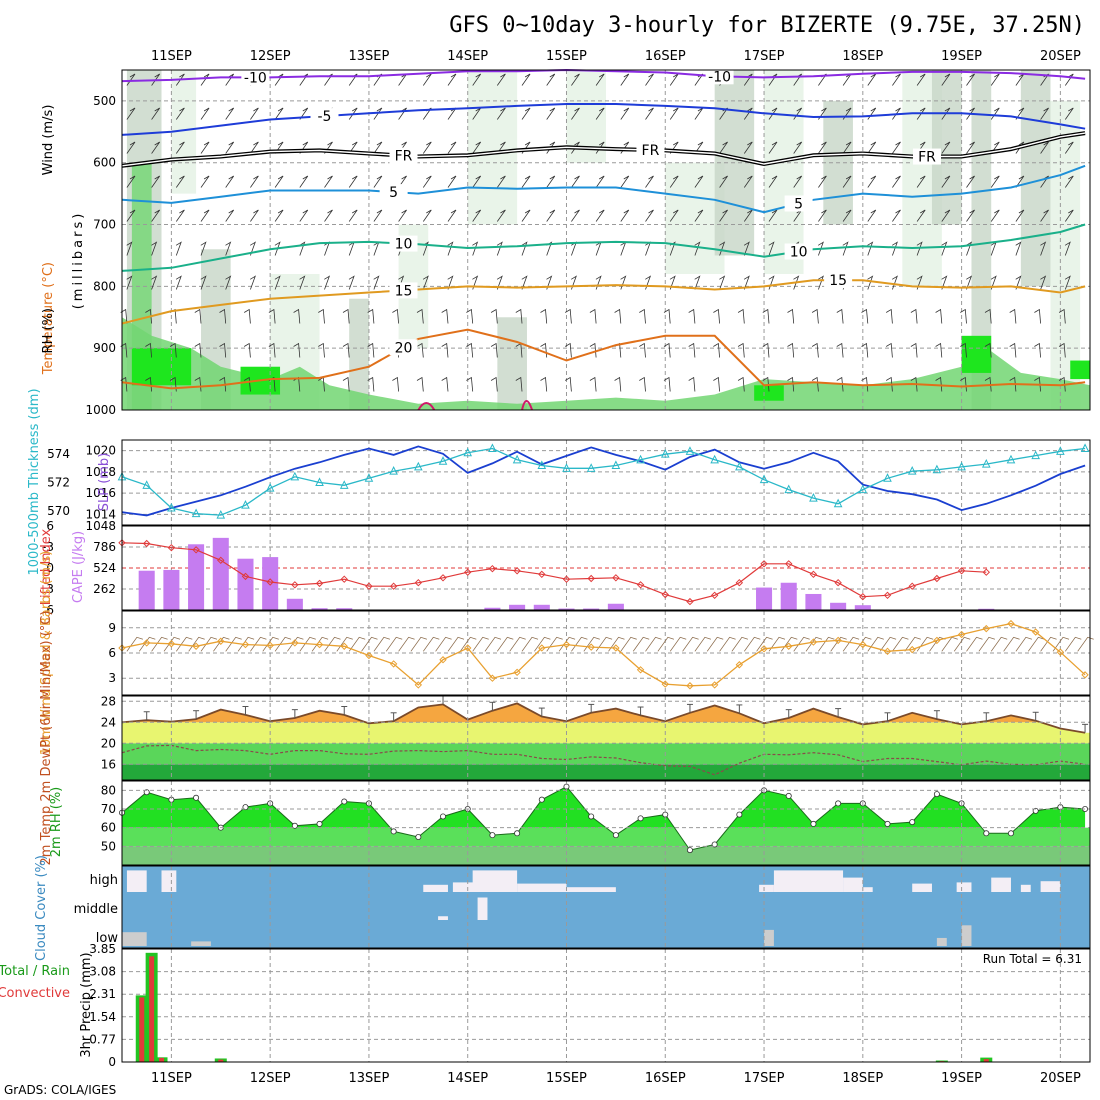 Image resolution: width=1100 pixels, height=1100 pixels. What do you see at coordinates (606, 653) in the screenshot?
I see `wind-frame` at bounding box center [606, 653].